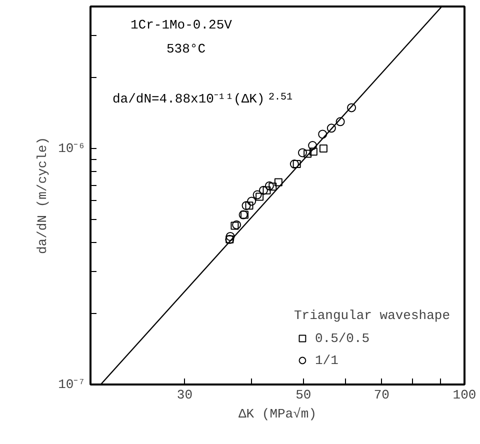 Image resolution: width=480 pixels, height=444 pixels. Describe the element at coordinates (72, 148) in the screenshot. I see `y-tick-label: 10⁻⁶` at that location.